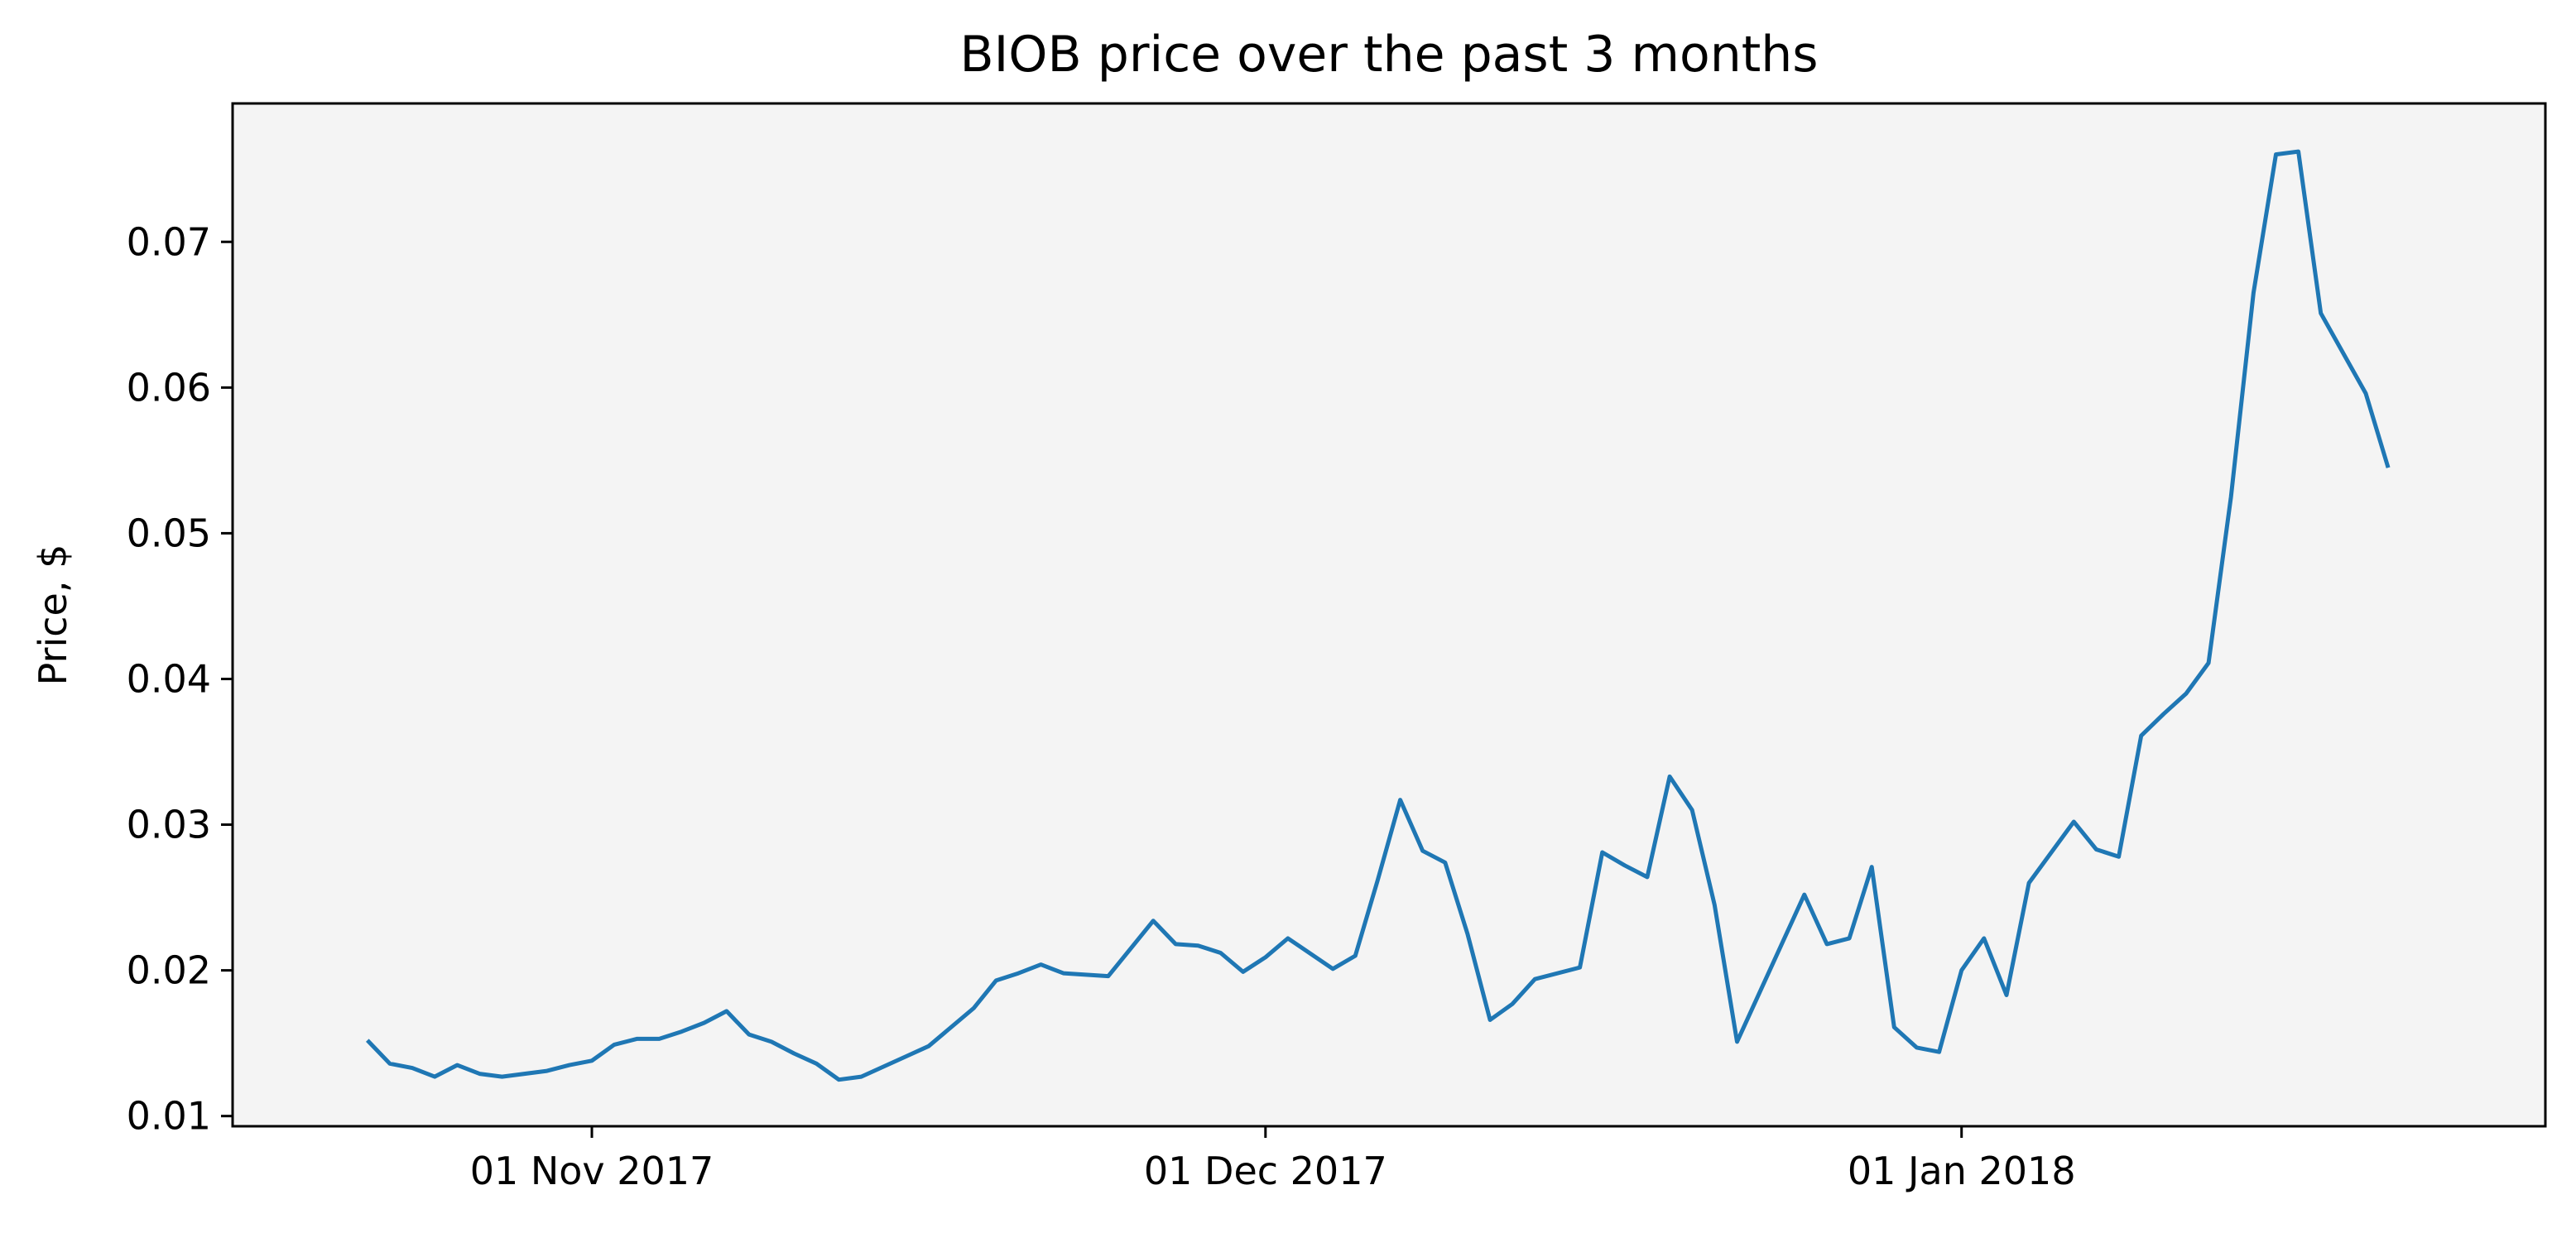 Image resolution: width=2576 pixels, height=1233 pixels. I want to click on x-tick-label: 01 Dec 2017, so click(1265, 1171).